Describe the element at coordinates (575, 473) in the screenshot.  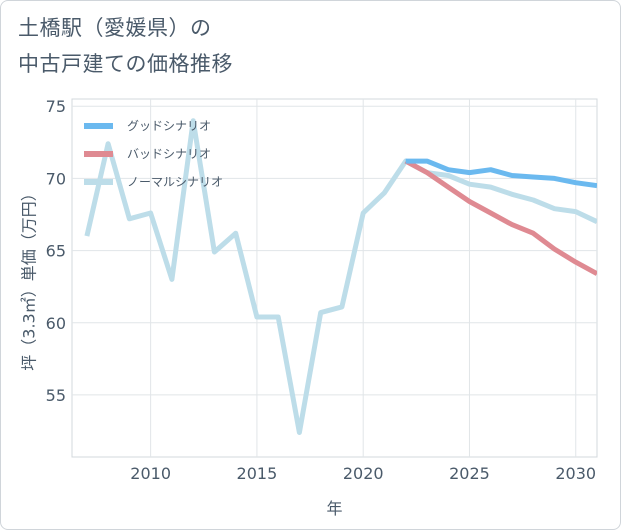
I see `x-tick-label: 2030` at that location.